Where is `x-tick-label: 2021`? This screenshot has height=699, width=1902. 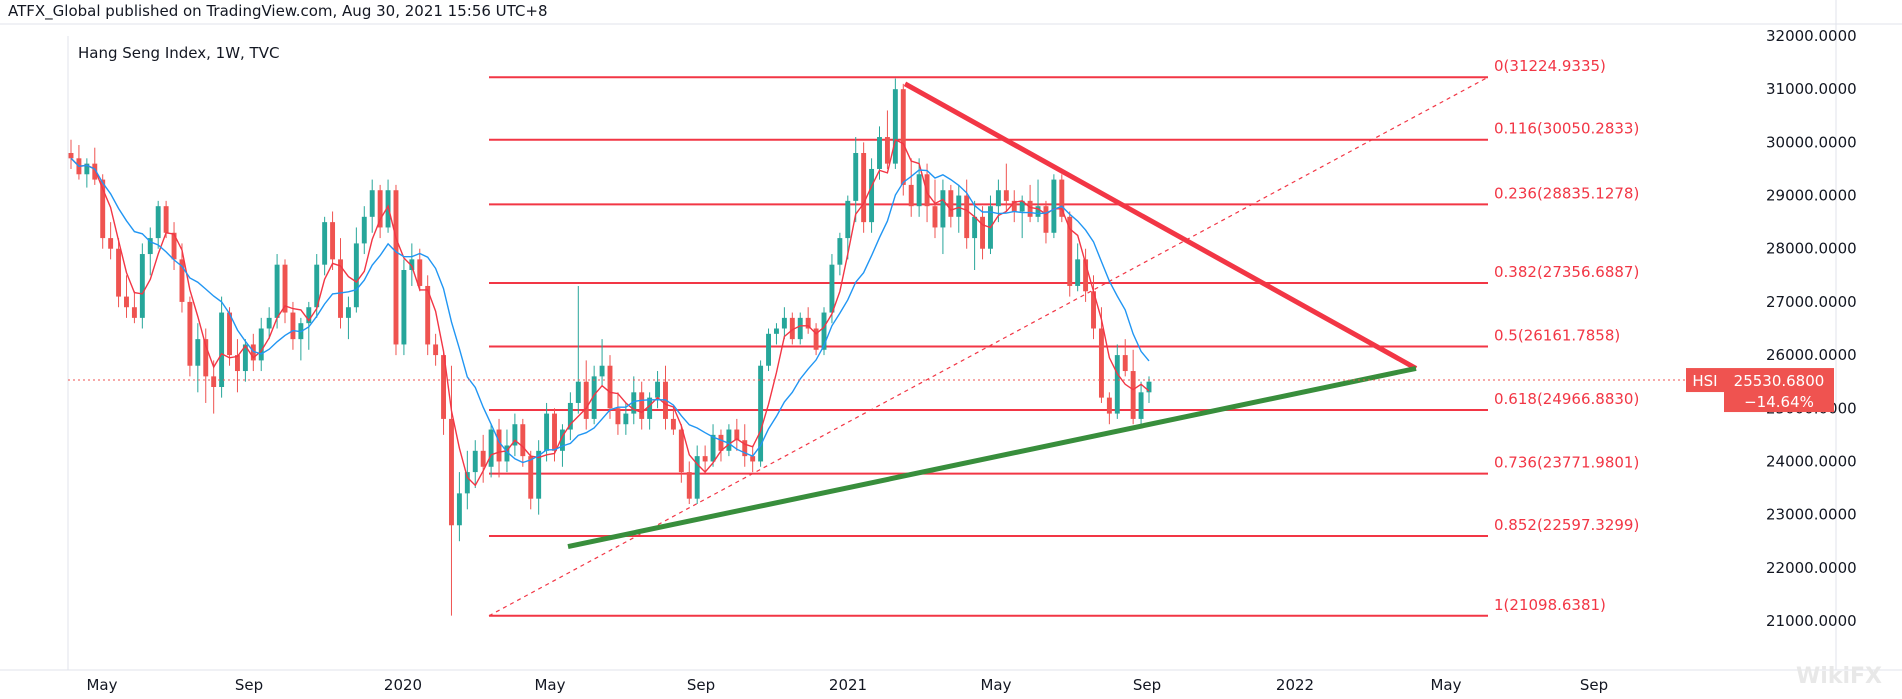
x-tick-label: 2021 is located at coordinates (848, 685).